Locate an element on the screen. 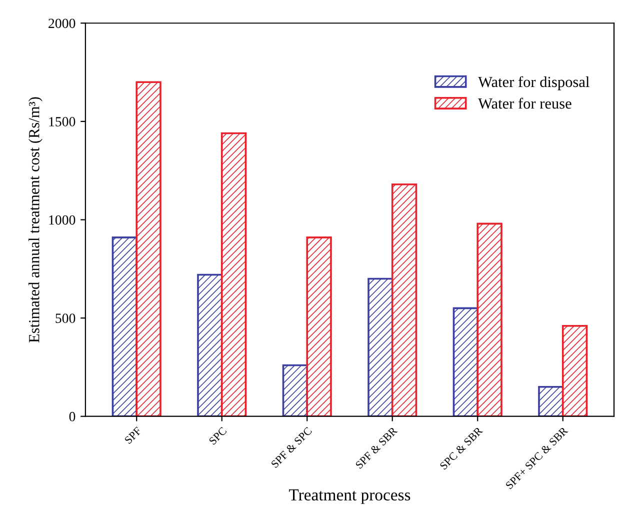 The height and width of the screenshot is (514, 633). y-axis-title: Estimated annual treatment cost (Rs/m³) is located at coordinates (35, 220).